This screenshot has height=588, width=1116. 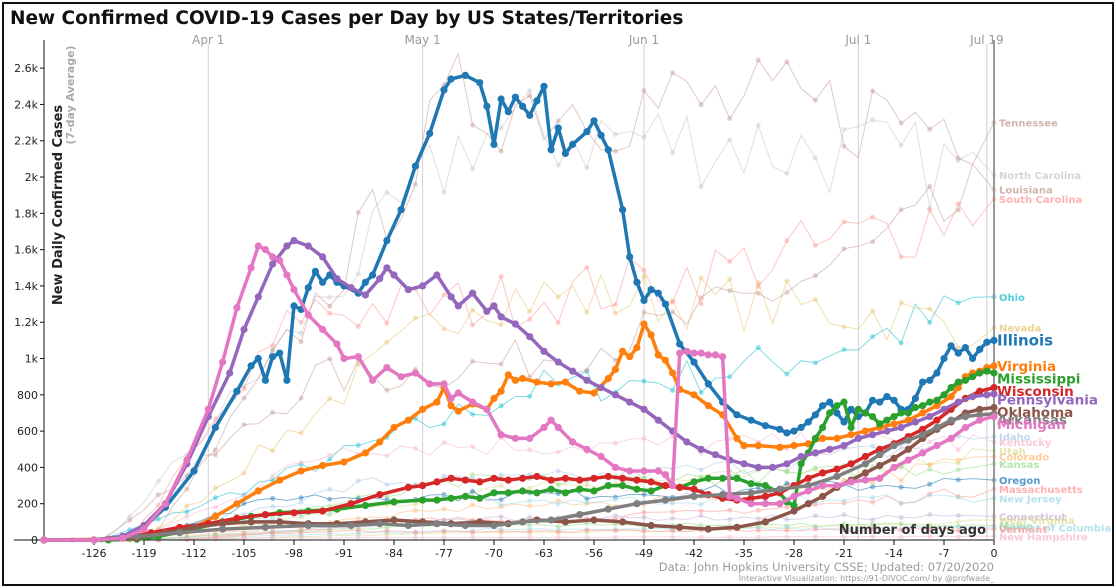 What do you see at coordinates (1032, 517) in the screenshot?
I see `background-series-label-connecticut: Connecticut` at bounding box center [1032, 517].